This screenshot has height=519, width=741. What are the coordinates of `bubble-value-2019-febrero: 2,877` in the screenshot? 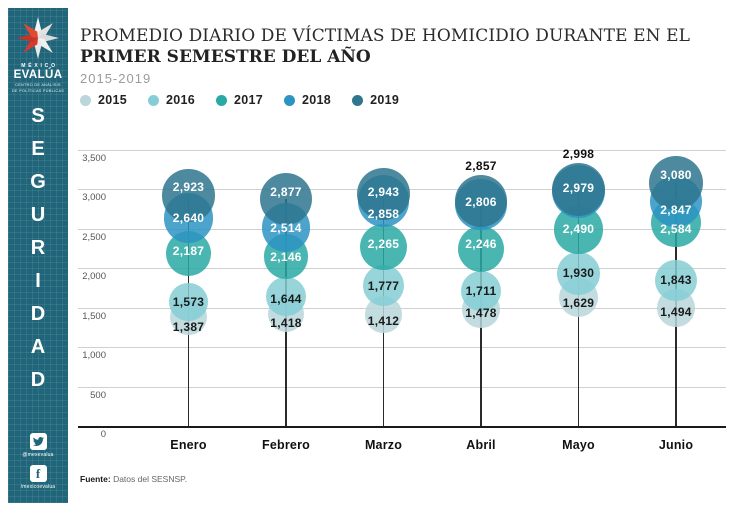 It's located at (286, 192).